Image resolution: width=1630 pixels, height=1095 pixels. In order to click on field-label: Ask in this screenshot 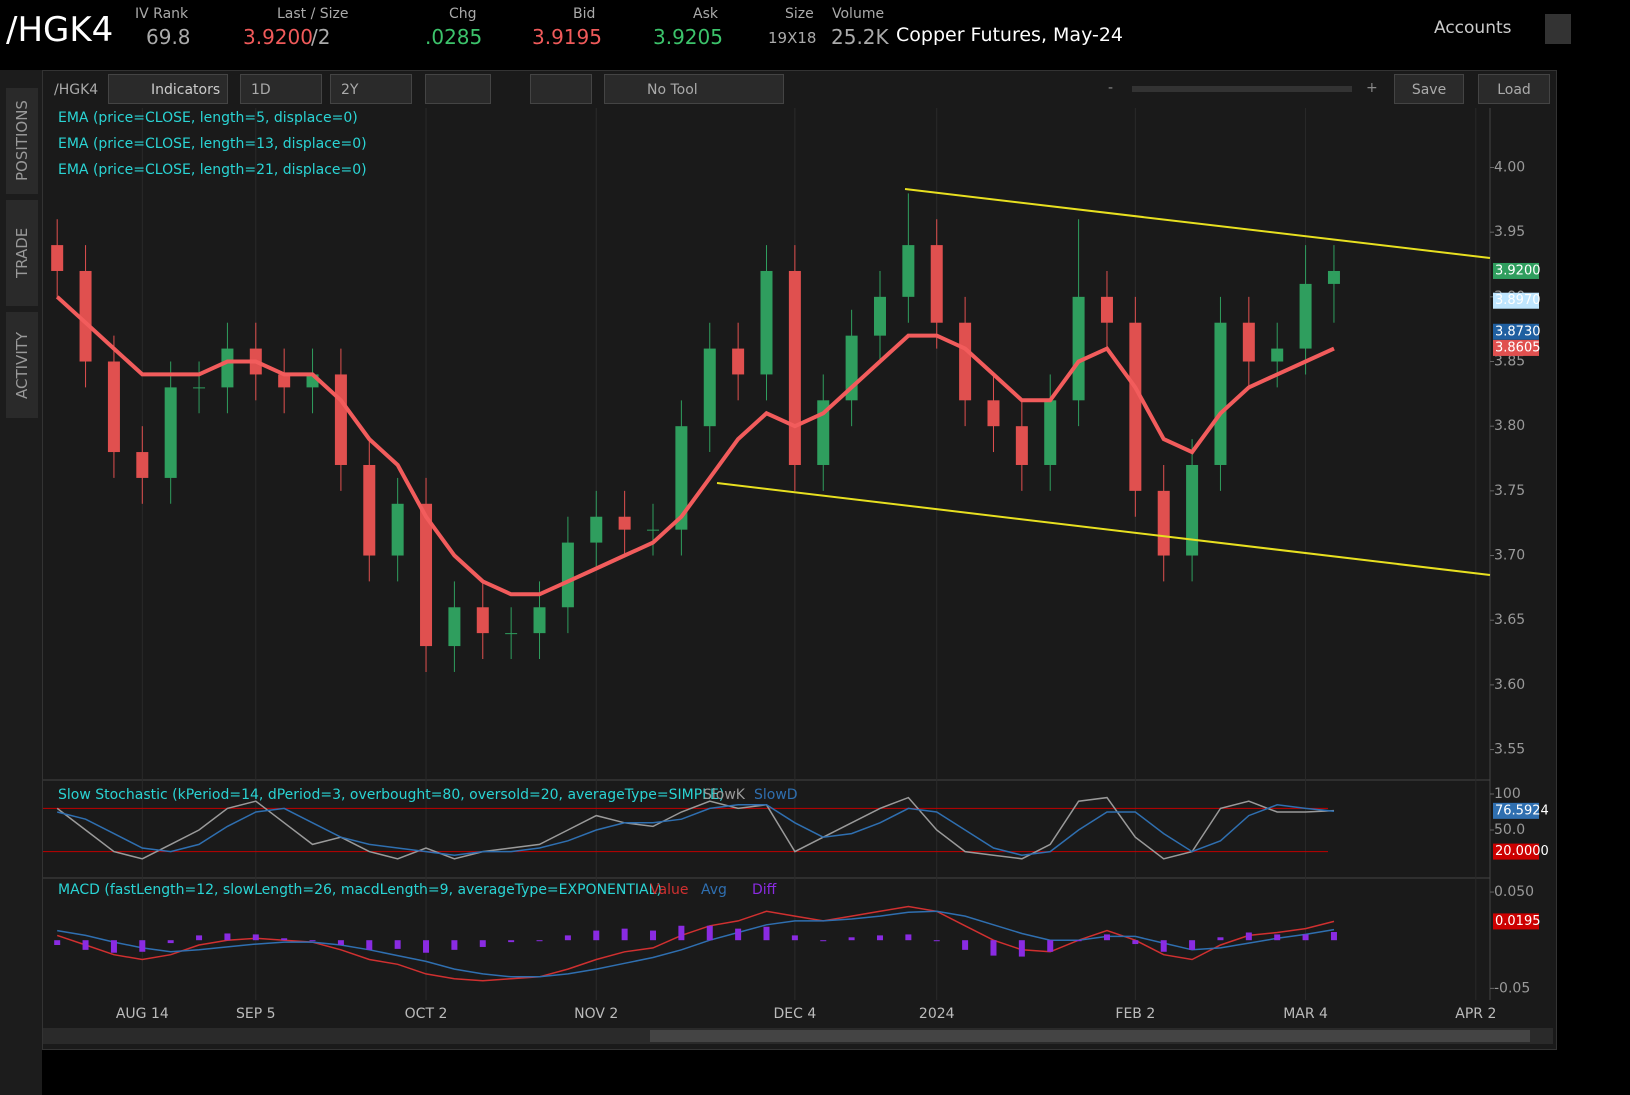, I will do `click(705, 14)`.